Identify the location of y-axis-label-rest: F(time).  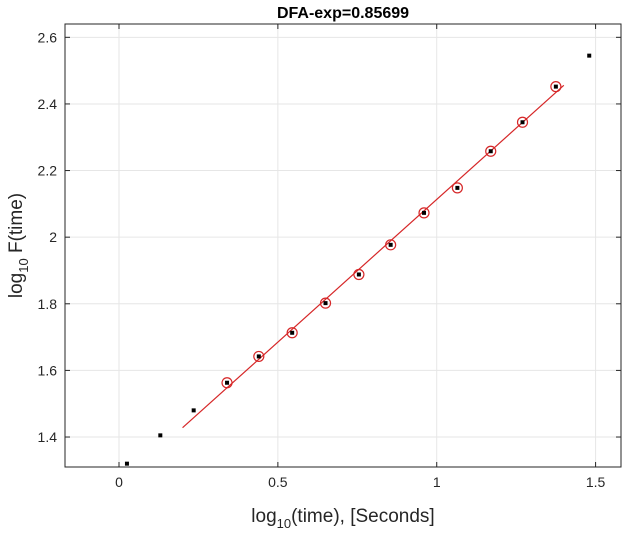
(16, 225).